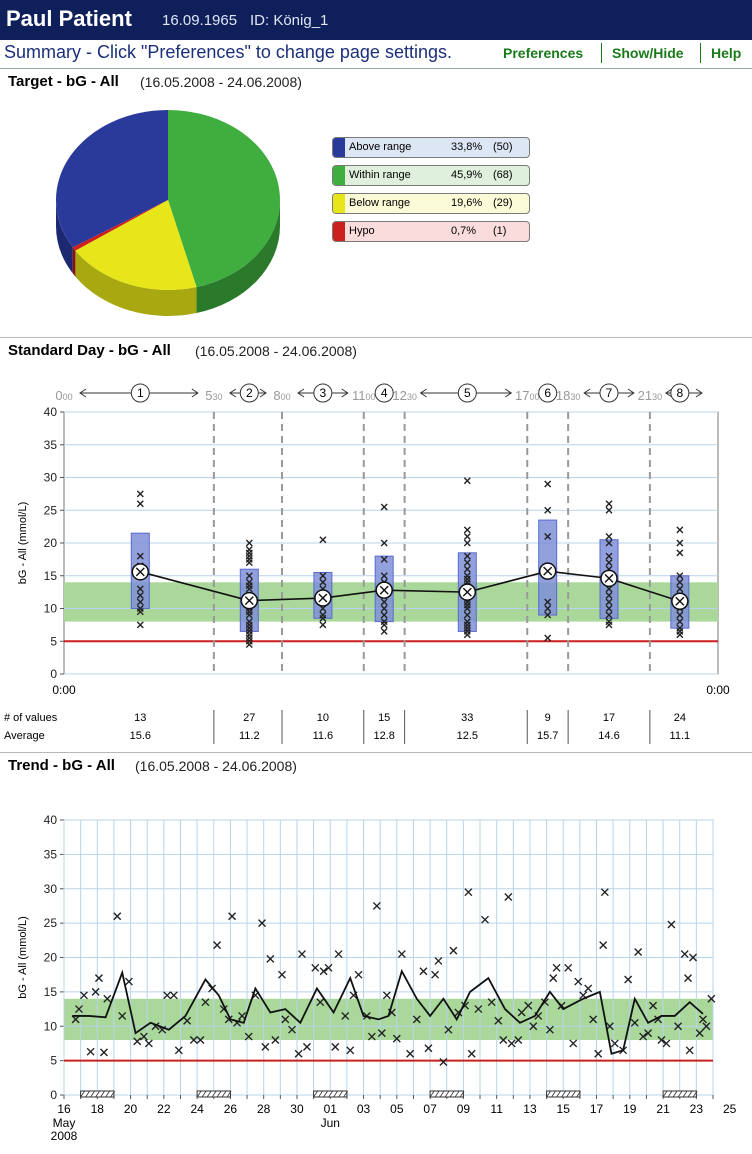 The width and height of the screenshot is (752, 1154). I want to click on y-tick-label: 20, so click(51, 543).